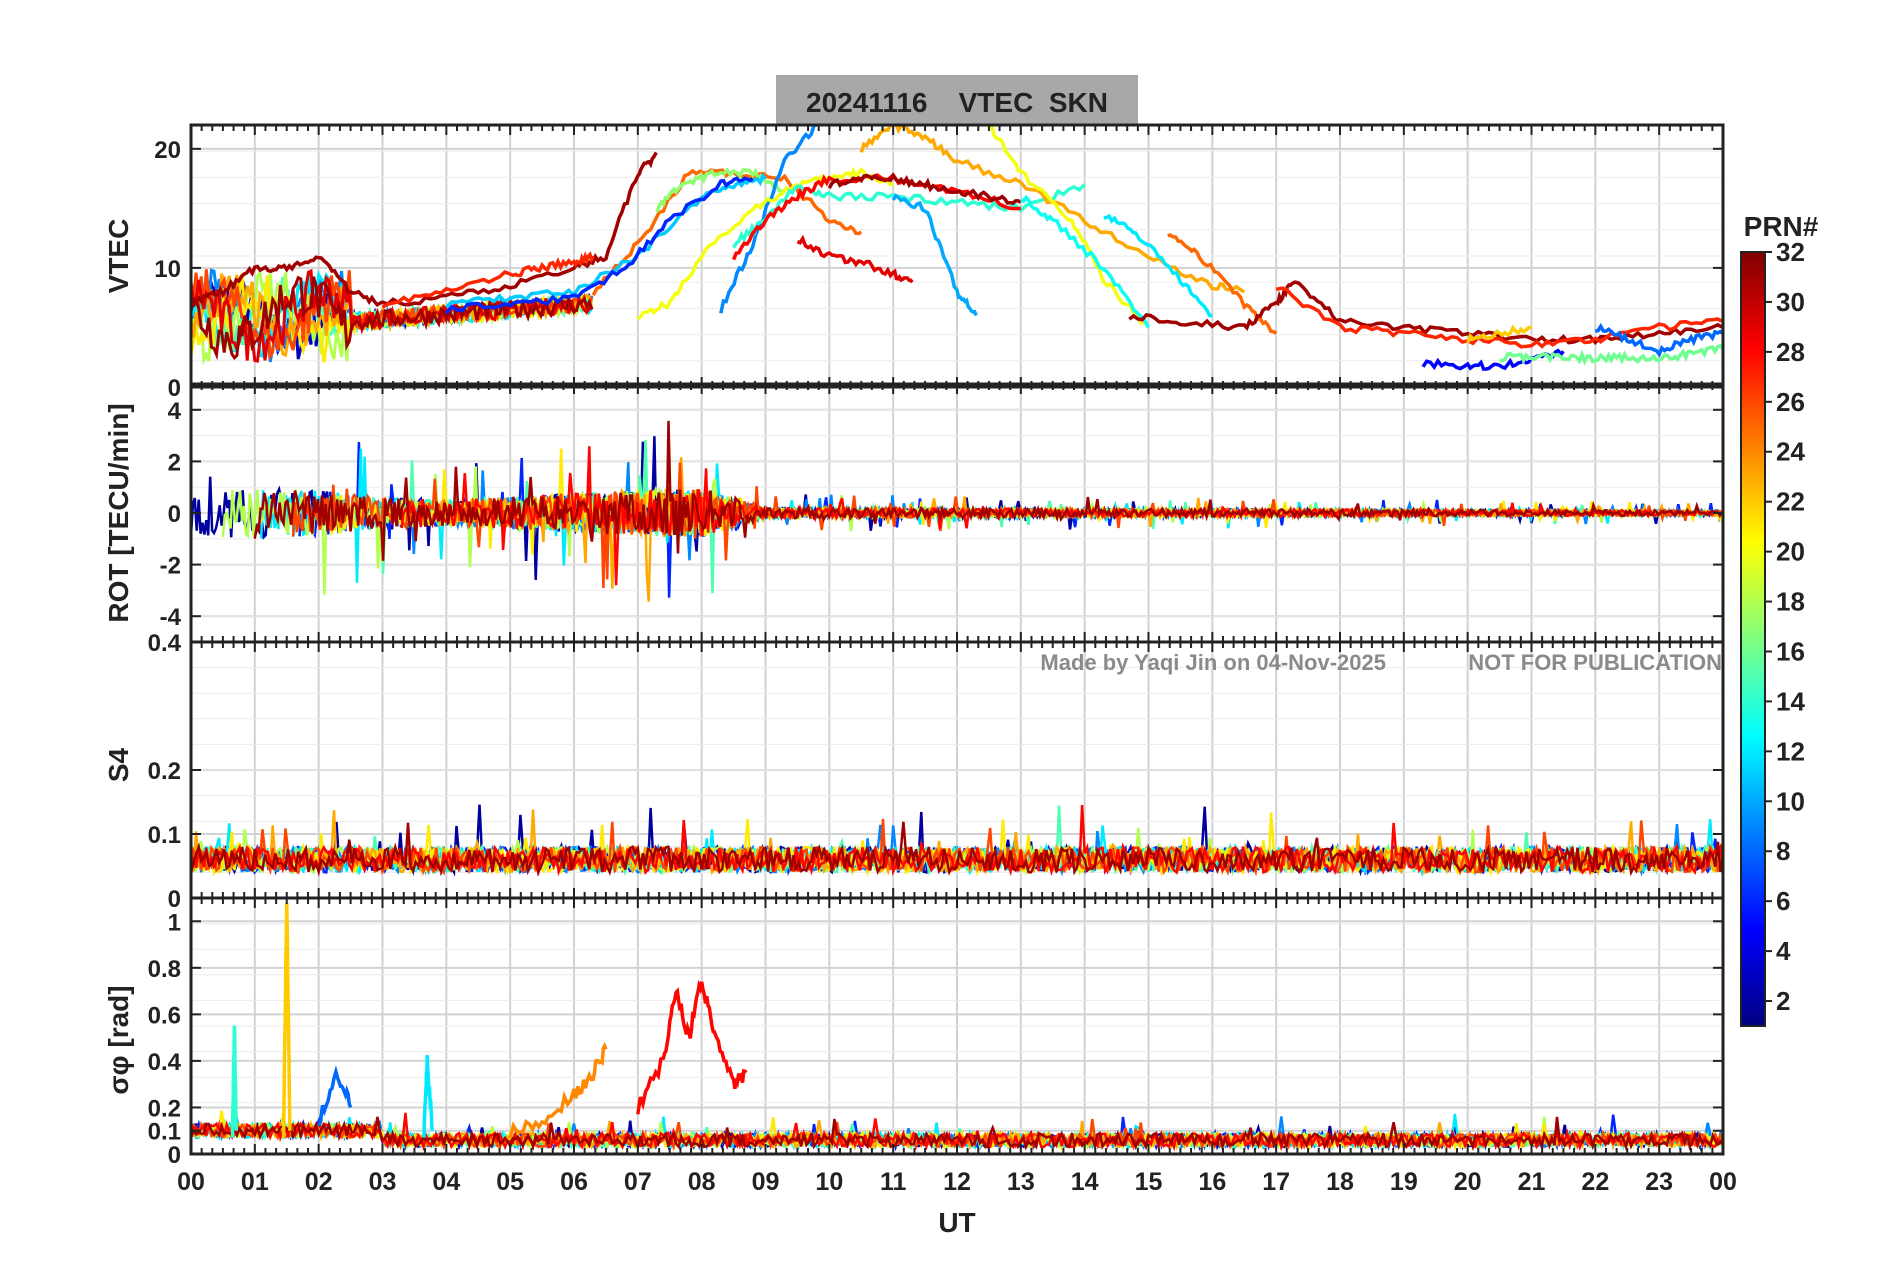 This screenshot has width=1902, height=1272. What do you see at coordinates (1532, 1182) in the screenshot?
I see `x-tick-label: 21` at bounding box center [1532, 1182].